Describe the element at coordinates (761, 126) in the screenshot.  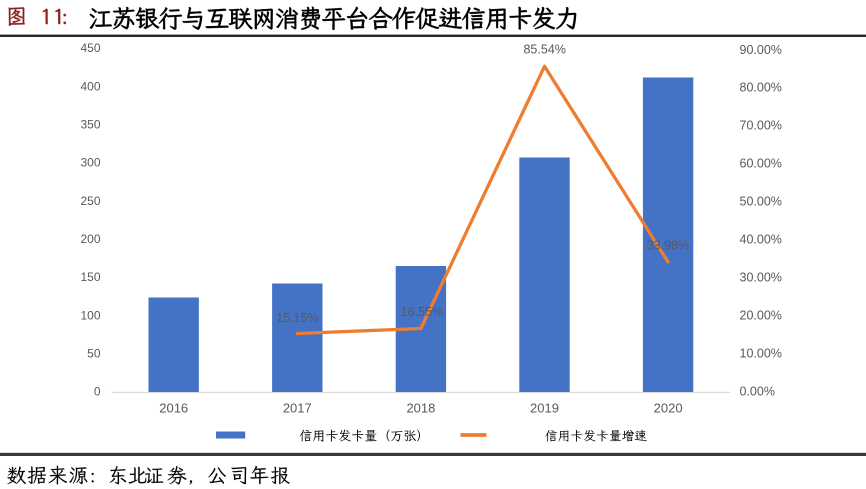
I see `svg-text: 70.00%` at that location.